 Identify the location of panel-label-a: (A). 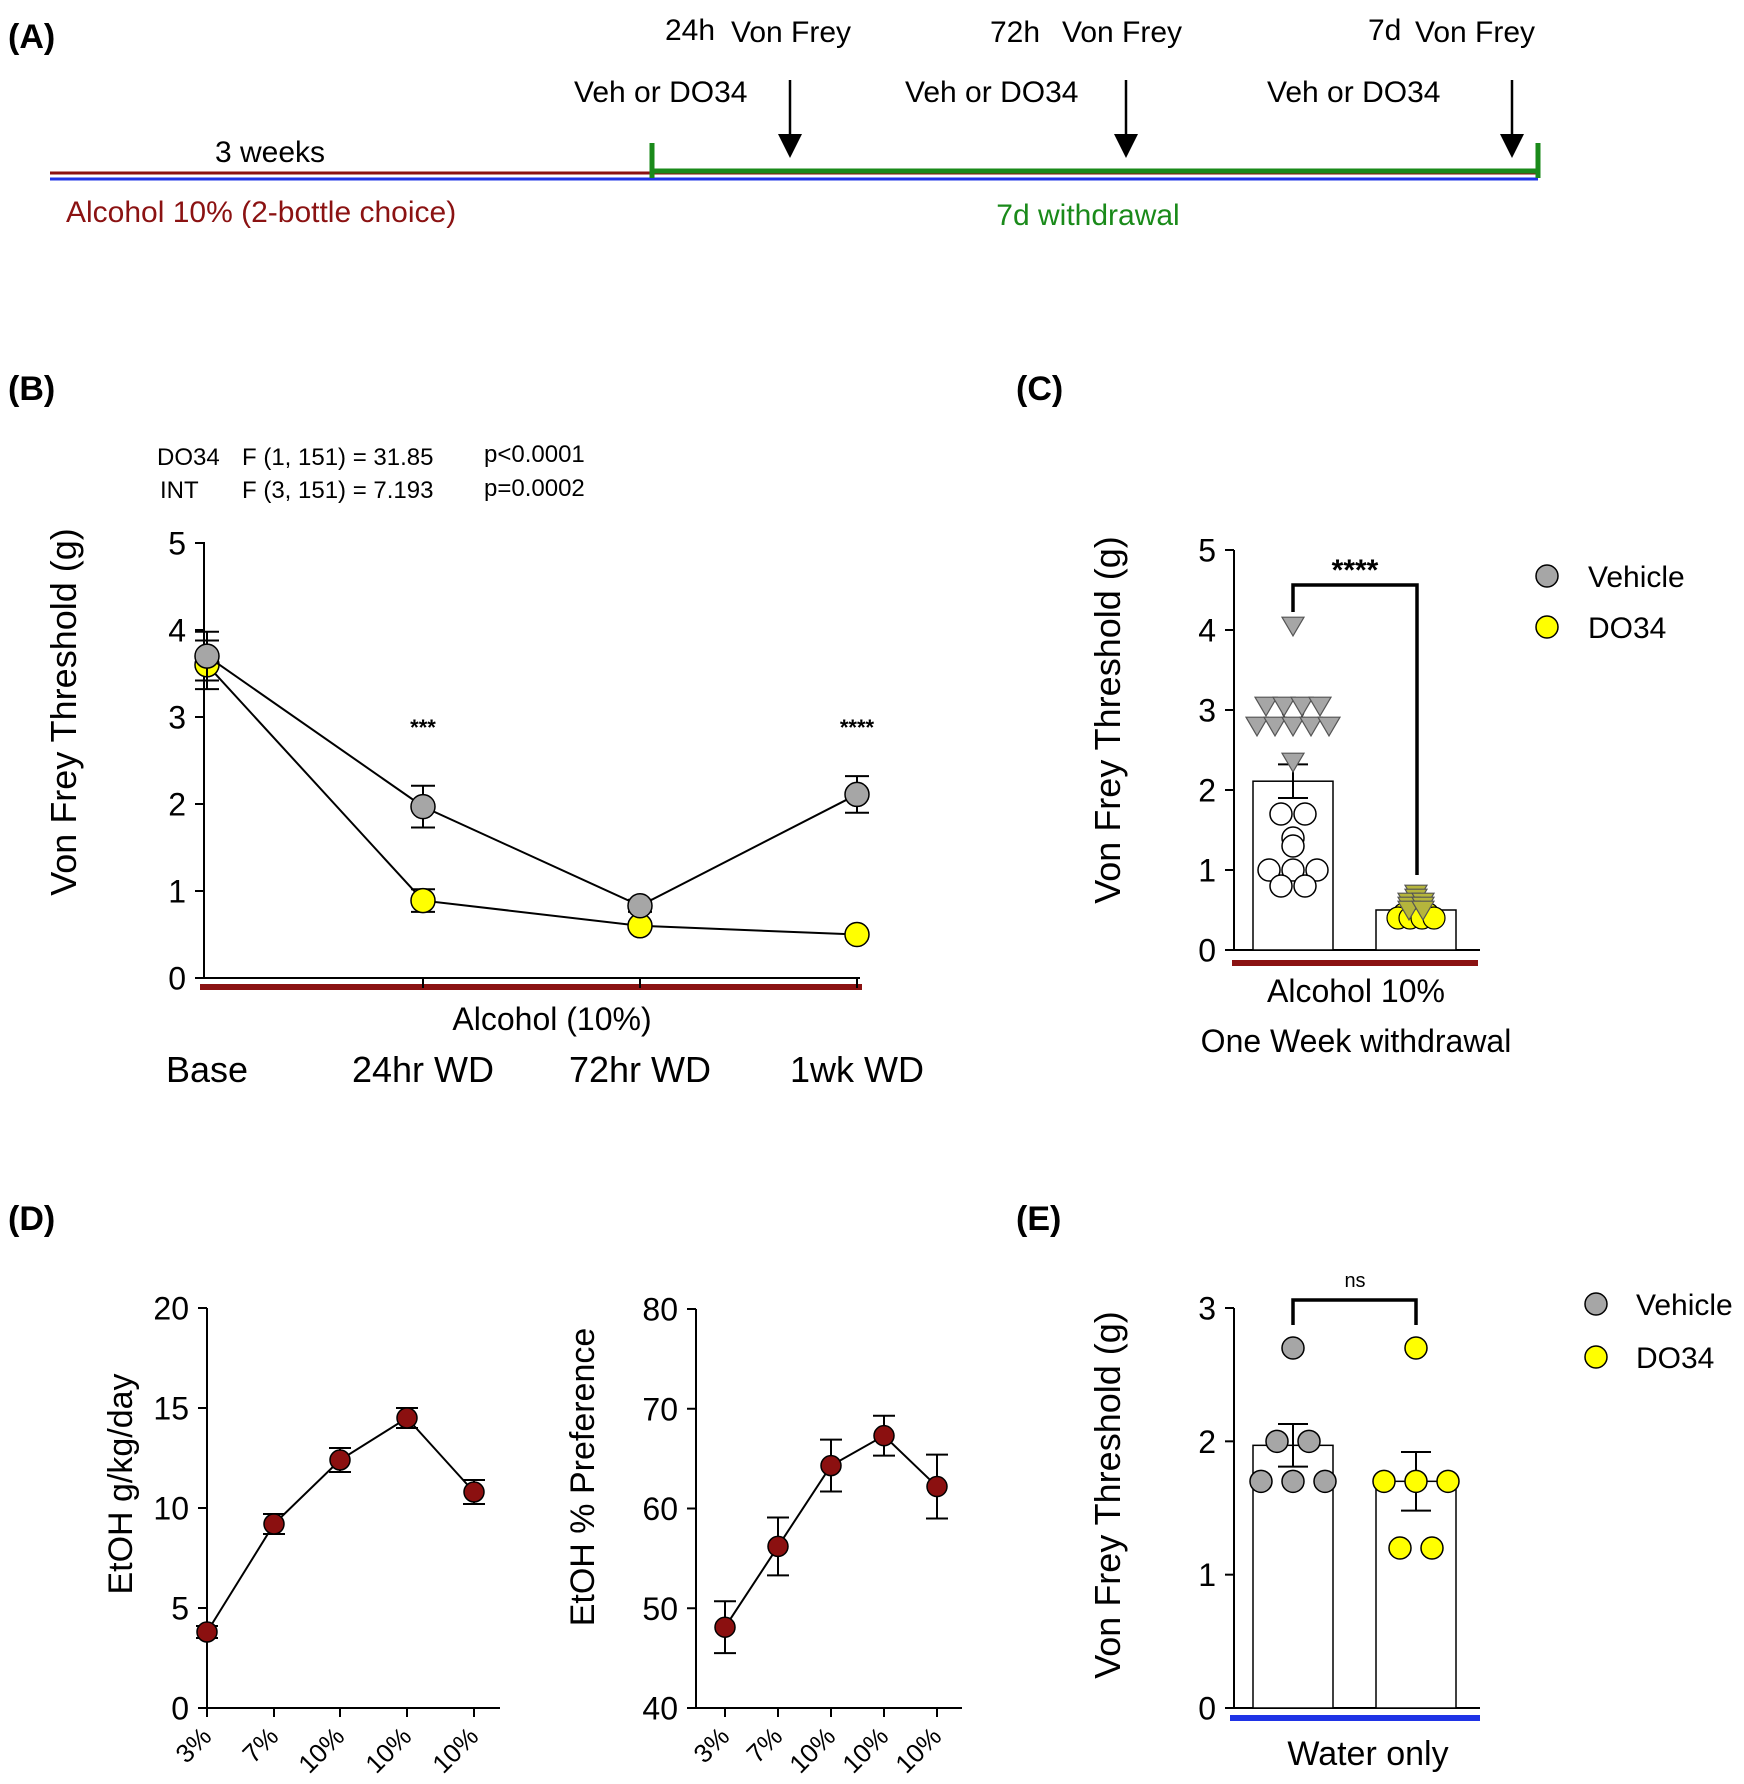
(31, 37).